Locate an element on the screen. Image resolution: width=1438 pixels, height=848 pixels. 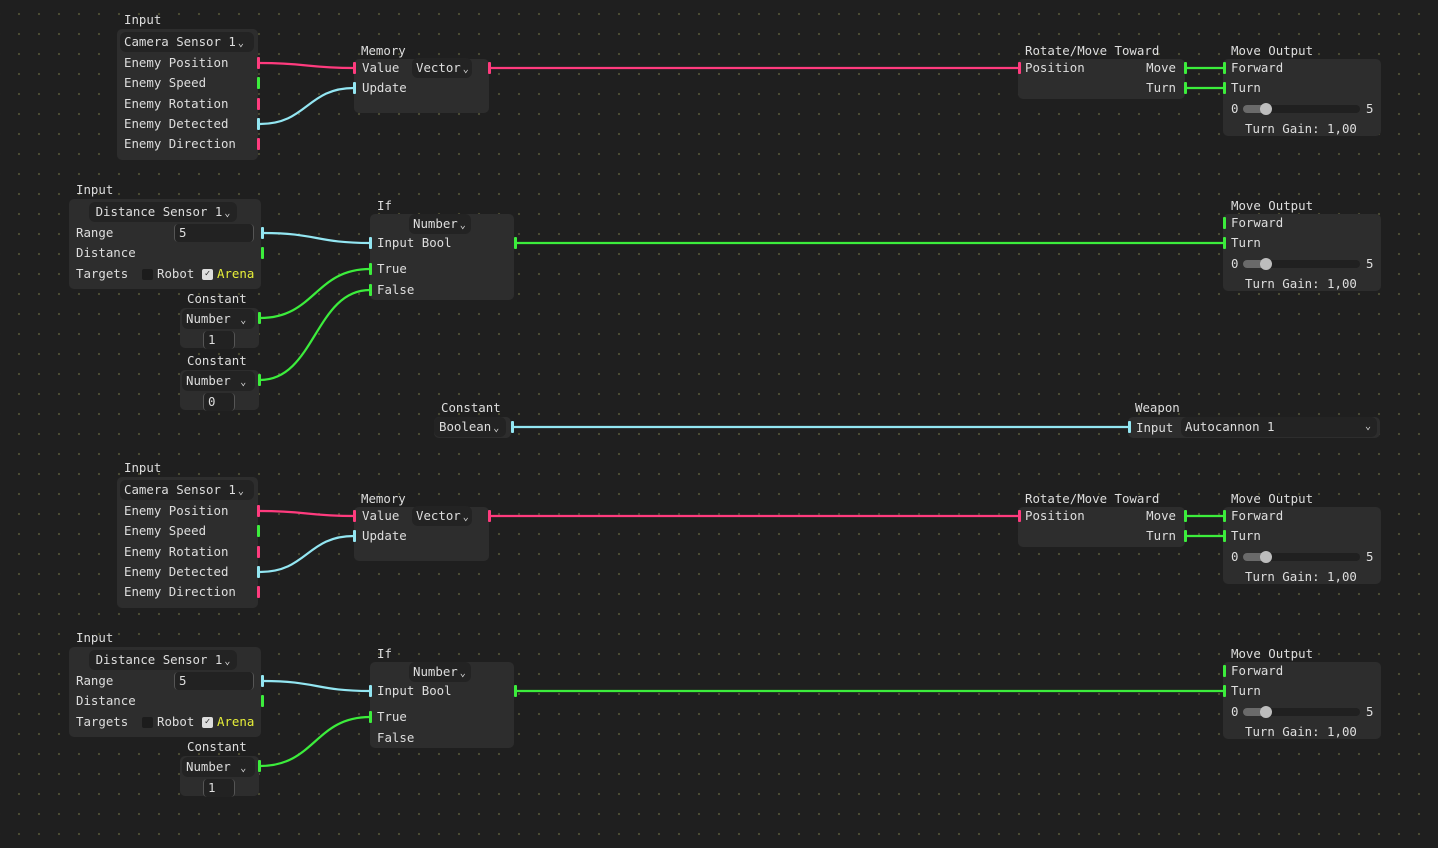
constant-title: Constant is located at coordinates (471, 407).